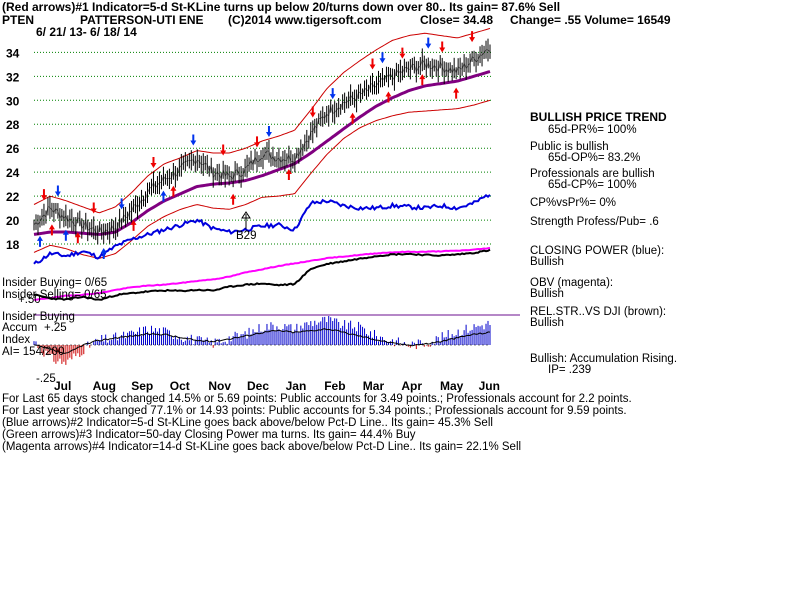 The height and width of the screenshot is (600, 800). What do you see at coordinates (46, 379) in the screenshot?
I see `minus25-label: -.25` at bounding box center [46, 379].